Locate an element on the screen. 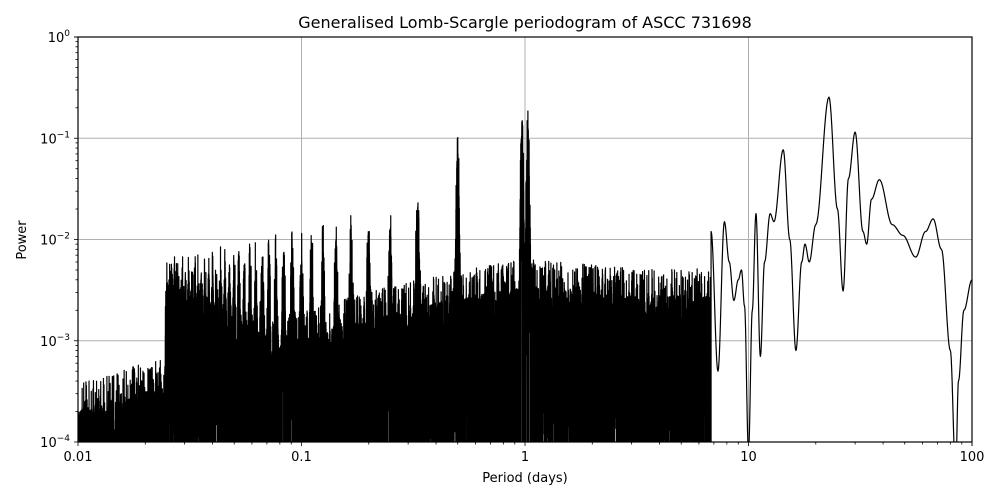 This screenshot has height=500, width=1000. x-tick-label: 0.1 is located at coordinates (301, 457).